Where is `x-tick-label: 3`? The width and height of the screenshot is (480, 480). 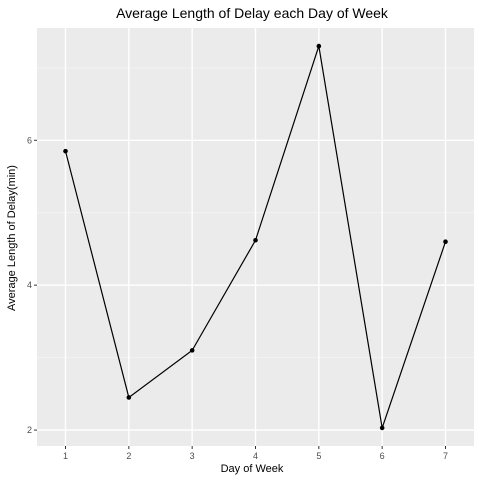
x-tick-label: 3 is located at coordinates (192, 456).